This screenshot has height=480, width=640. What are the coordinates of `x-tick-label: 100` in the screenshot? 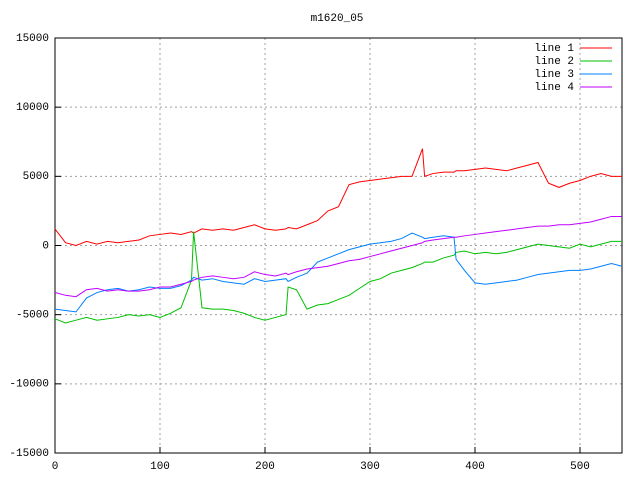 It's located at (160, 467).